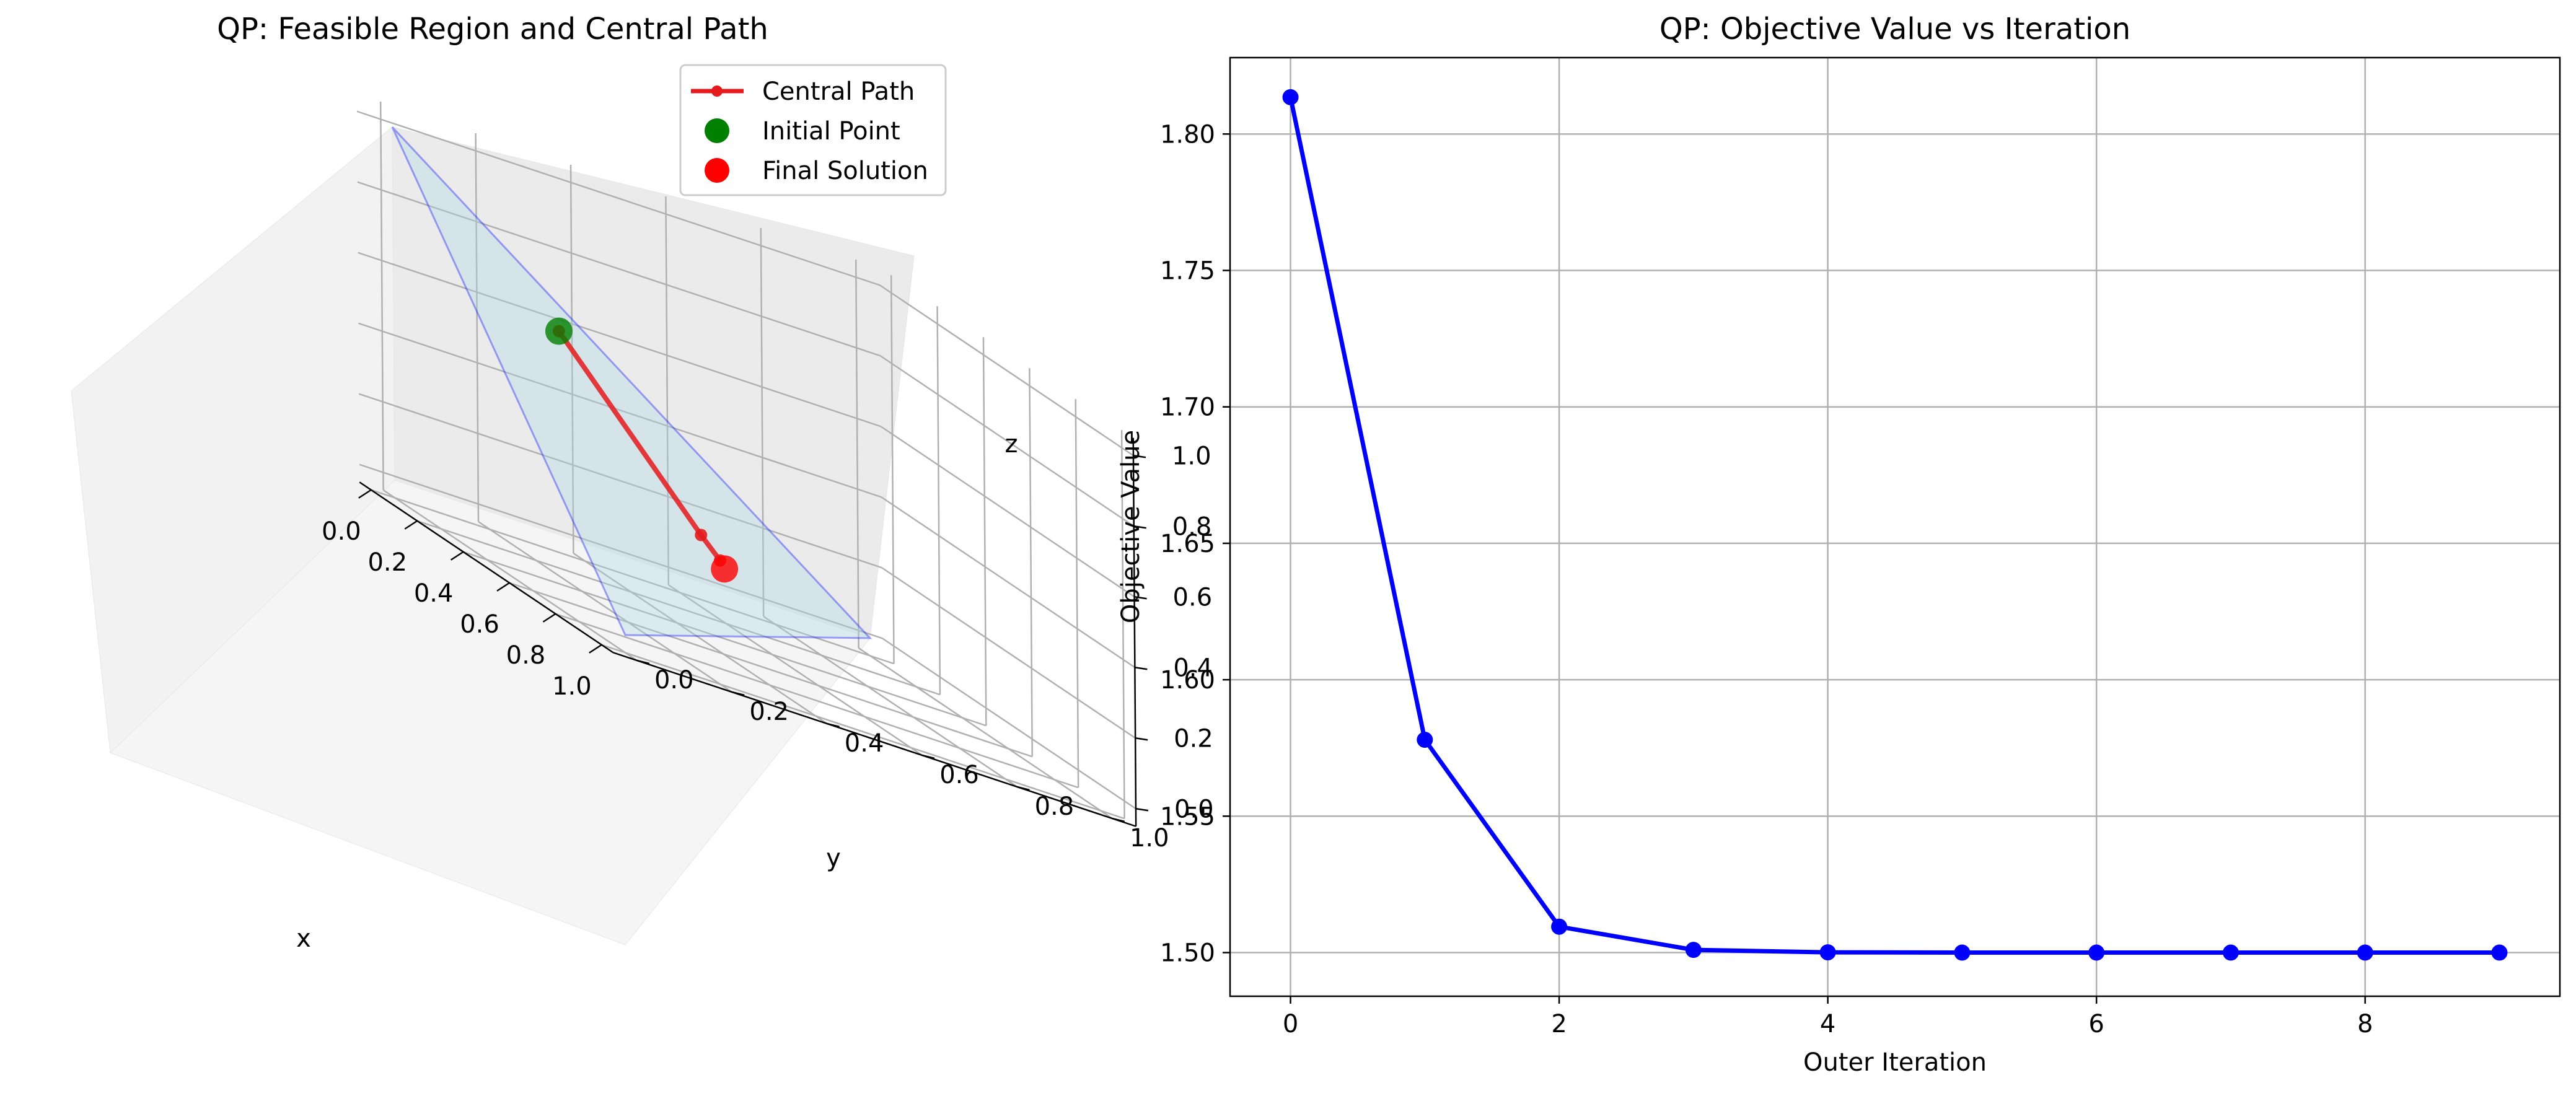  I want to click on y-tick-label: 0.0, so click(674, 680).